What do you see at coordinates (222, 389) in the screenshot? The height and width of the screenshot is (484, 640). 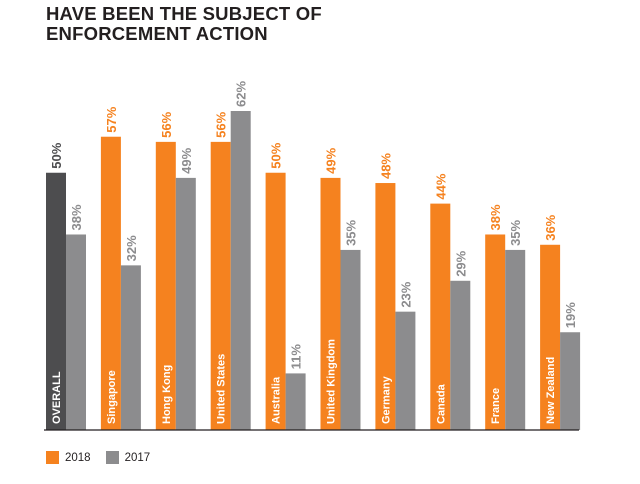 I see `category-label-united-states: United States` at bounding box center [222, 389].